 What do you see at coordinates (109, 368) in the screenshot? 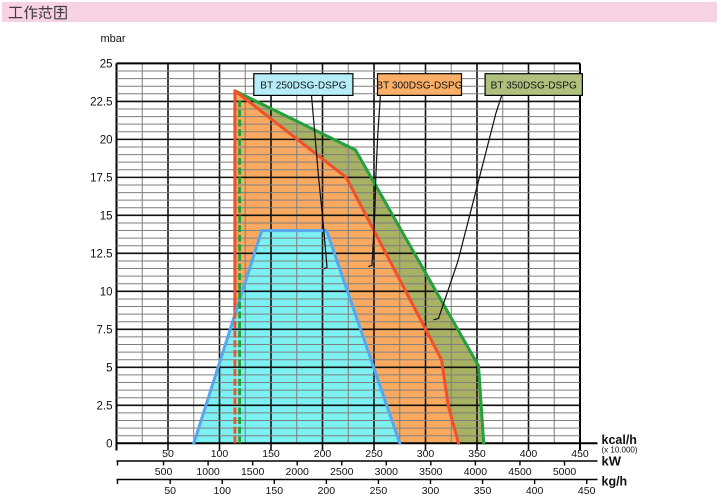
I see `mbar-tick-label: 5` at bounding box center [109, 368].